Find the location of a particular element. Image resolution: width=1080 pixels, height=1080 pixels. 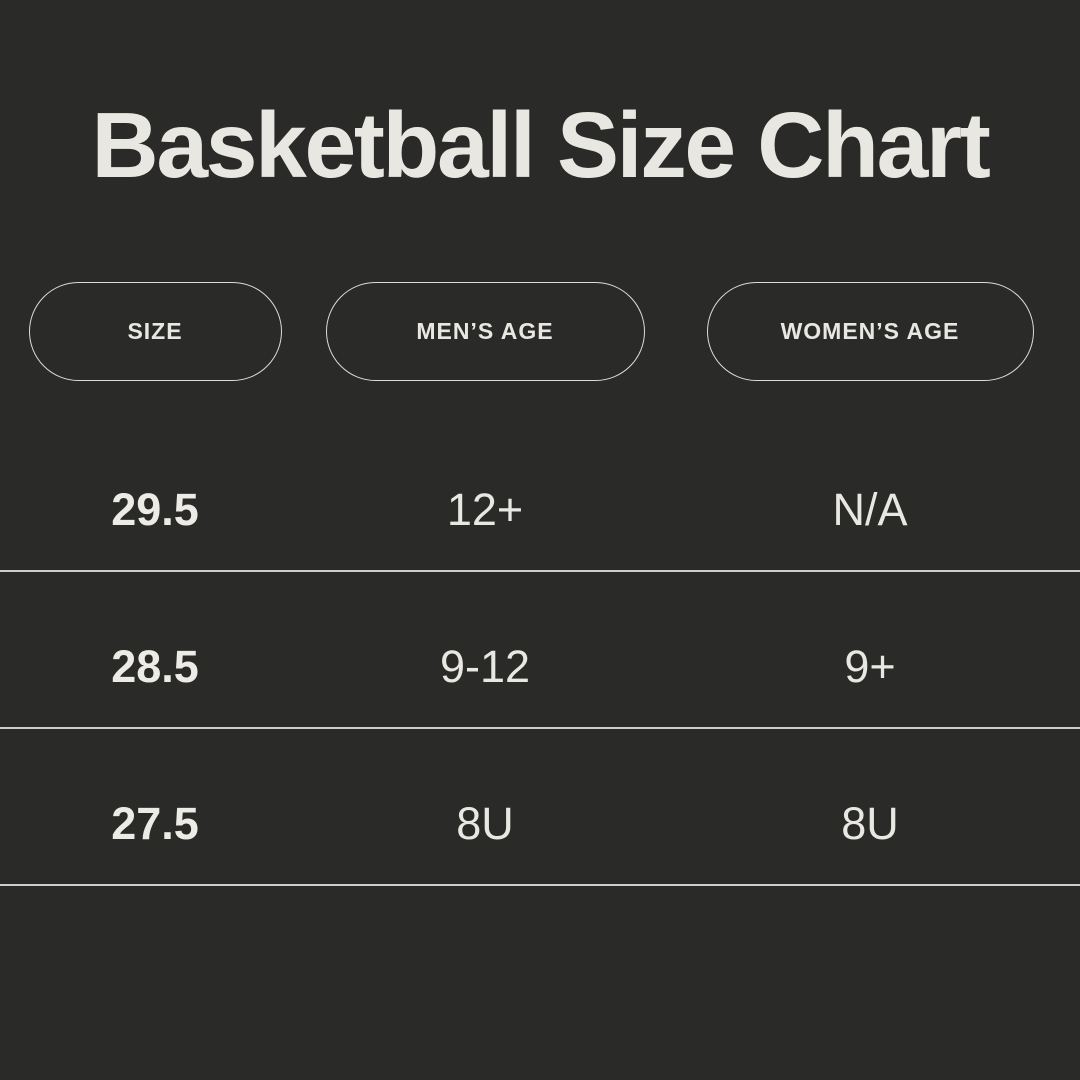

cell-womens-age: 8U is located at coordinates (870, 823).